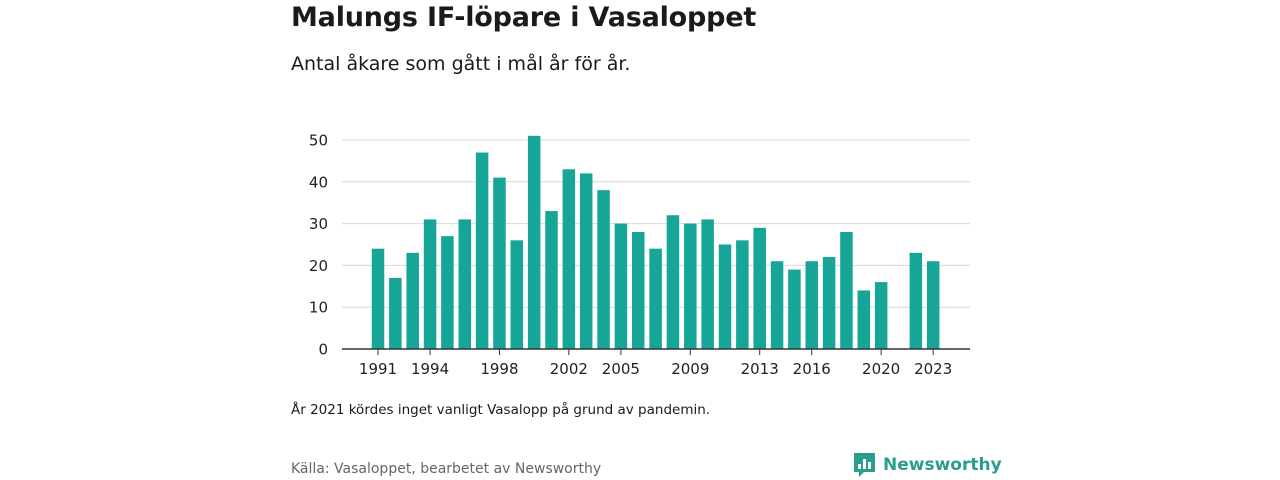  I want to click on bar-2001, so click(551, 280).